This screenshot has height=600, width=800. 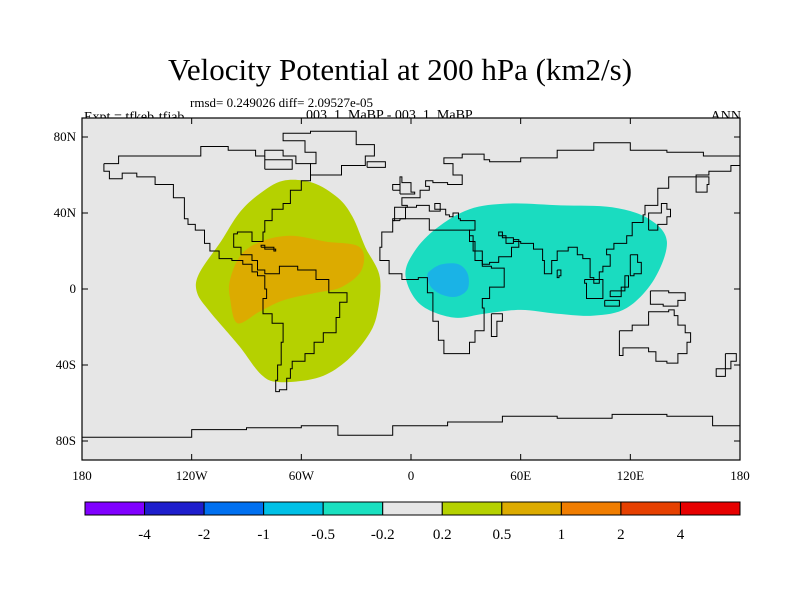 What do you see at coordinates (73, 288) in the screenshot?
I see `lat-tick-label: 0` at bounding box center [73, 288].